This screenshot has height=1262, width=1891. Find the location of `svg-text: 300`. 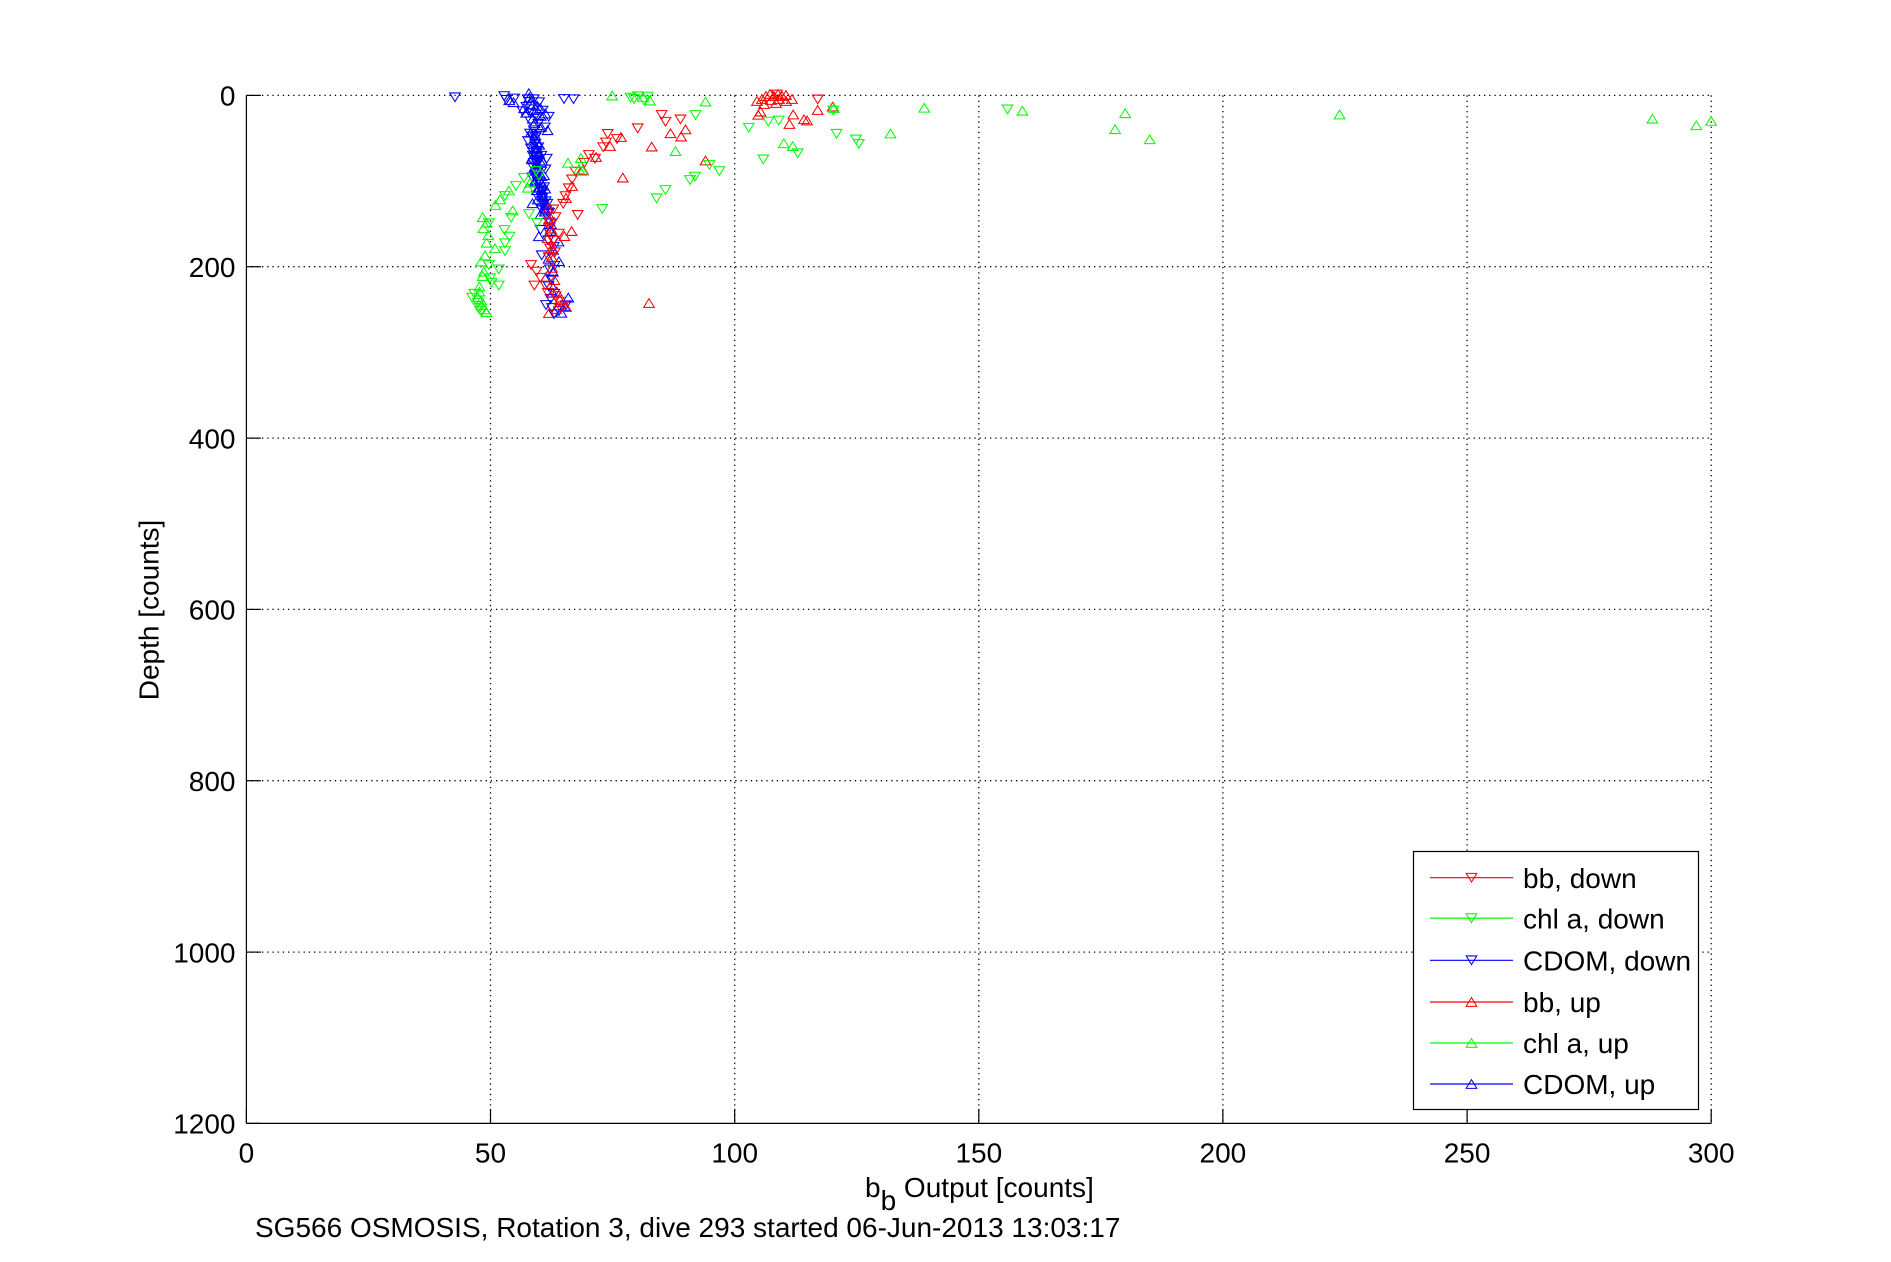

svg-text: 300 is located at coordinates (1711, 1153).